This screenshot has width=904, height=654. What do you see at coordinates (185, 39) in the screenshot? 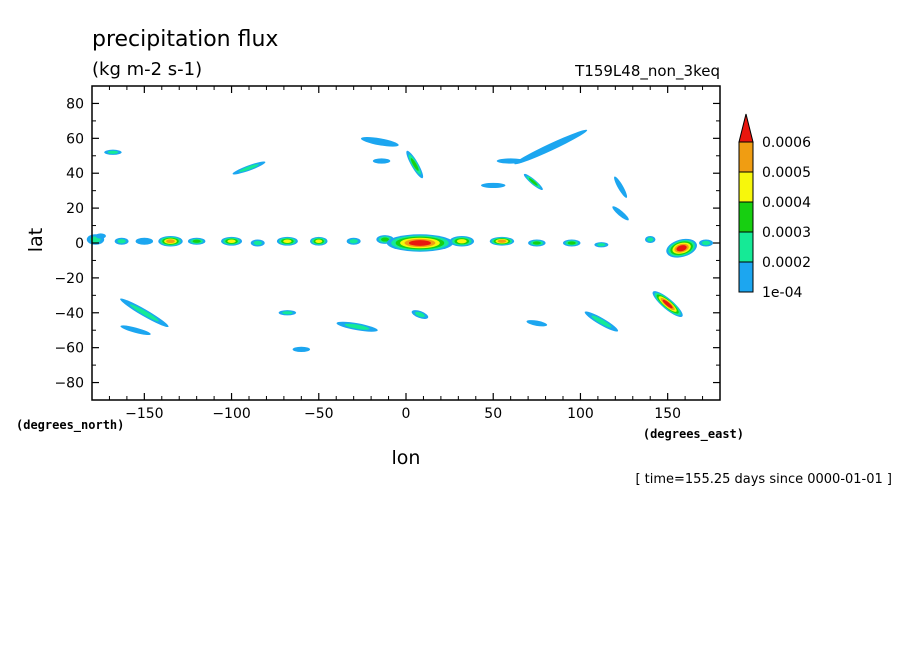
I see `chart-title: precipitation flux` at bounding box center [185, 39].